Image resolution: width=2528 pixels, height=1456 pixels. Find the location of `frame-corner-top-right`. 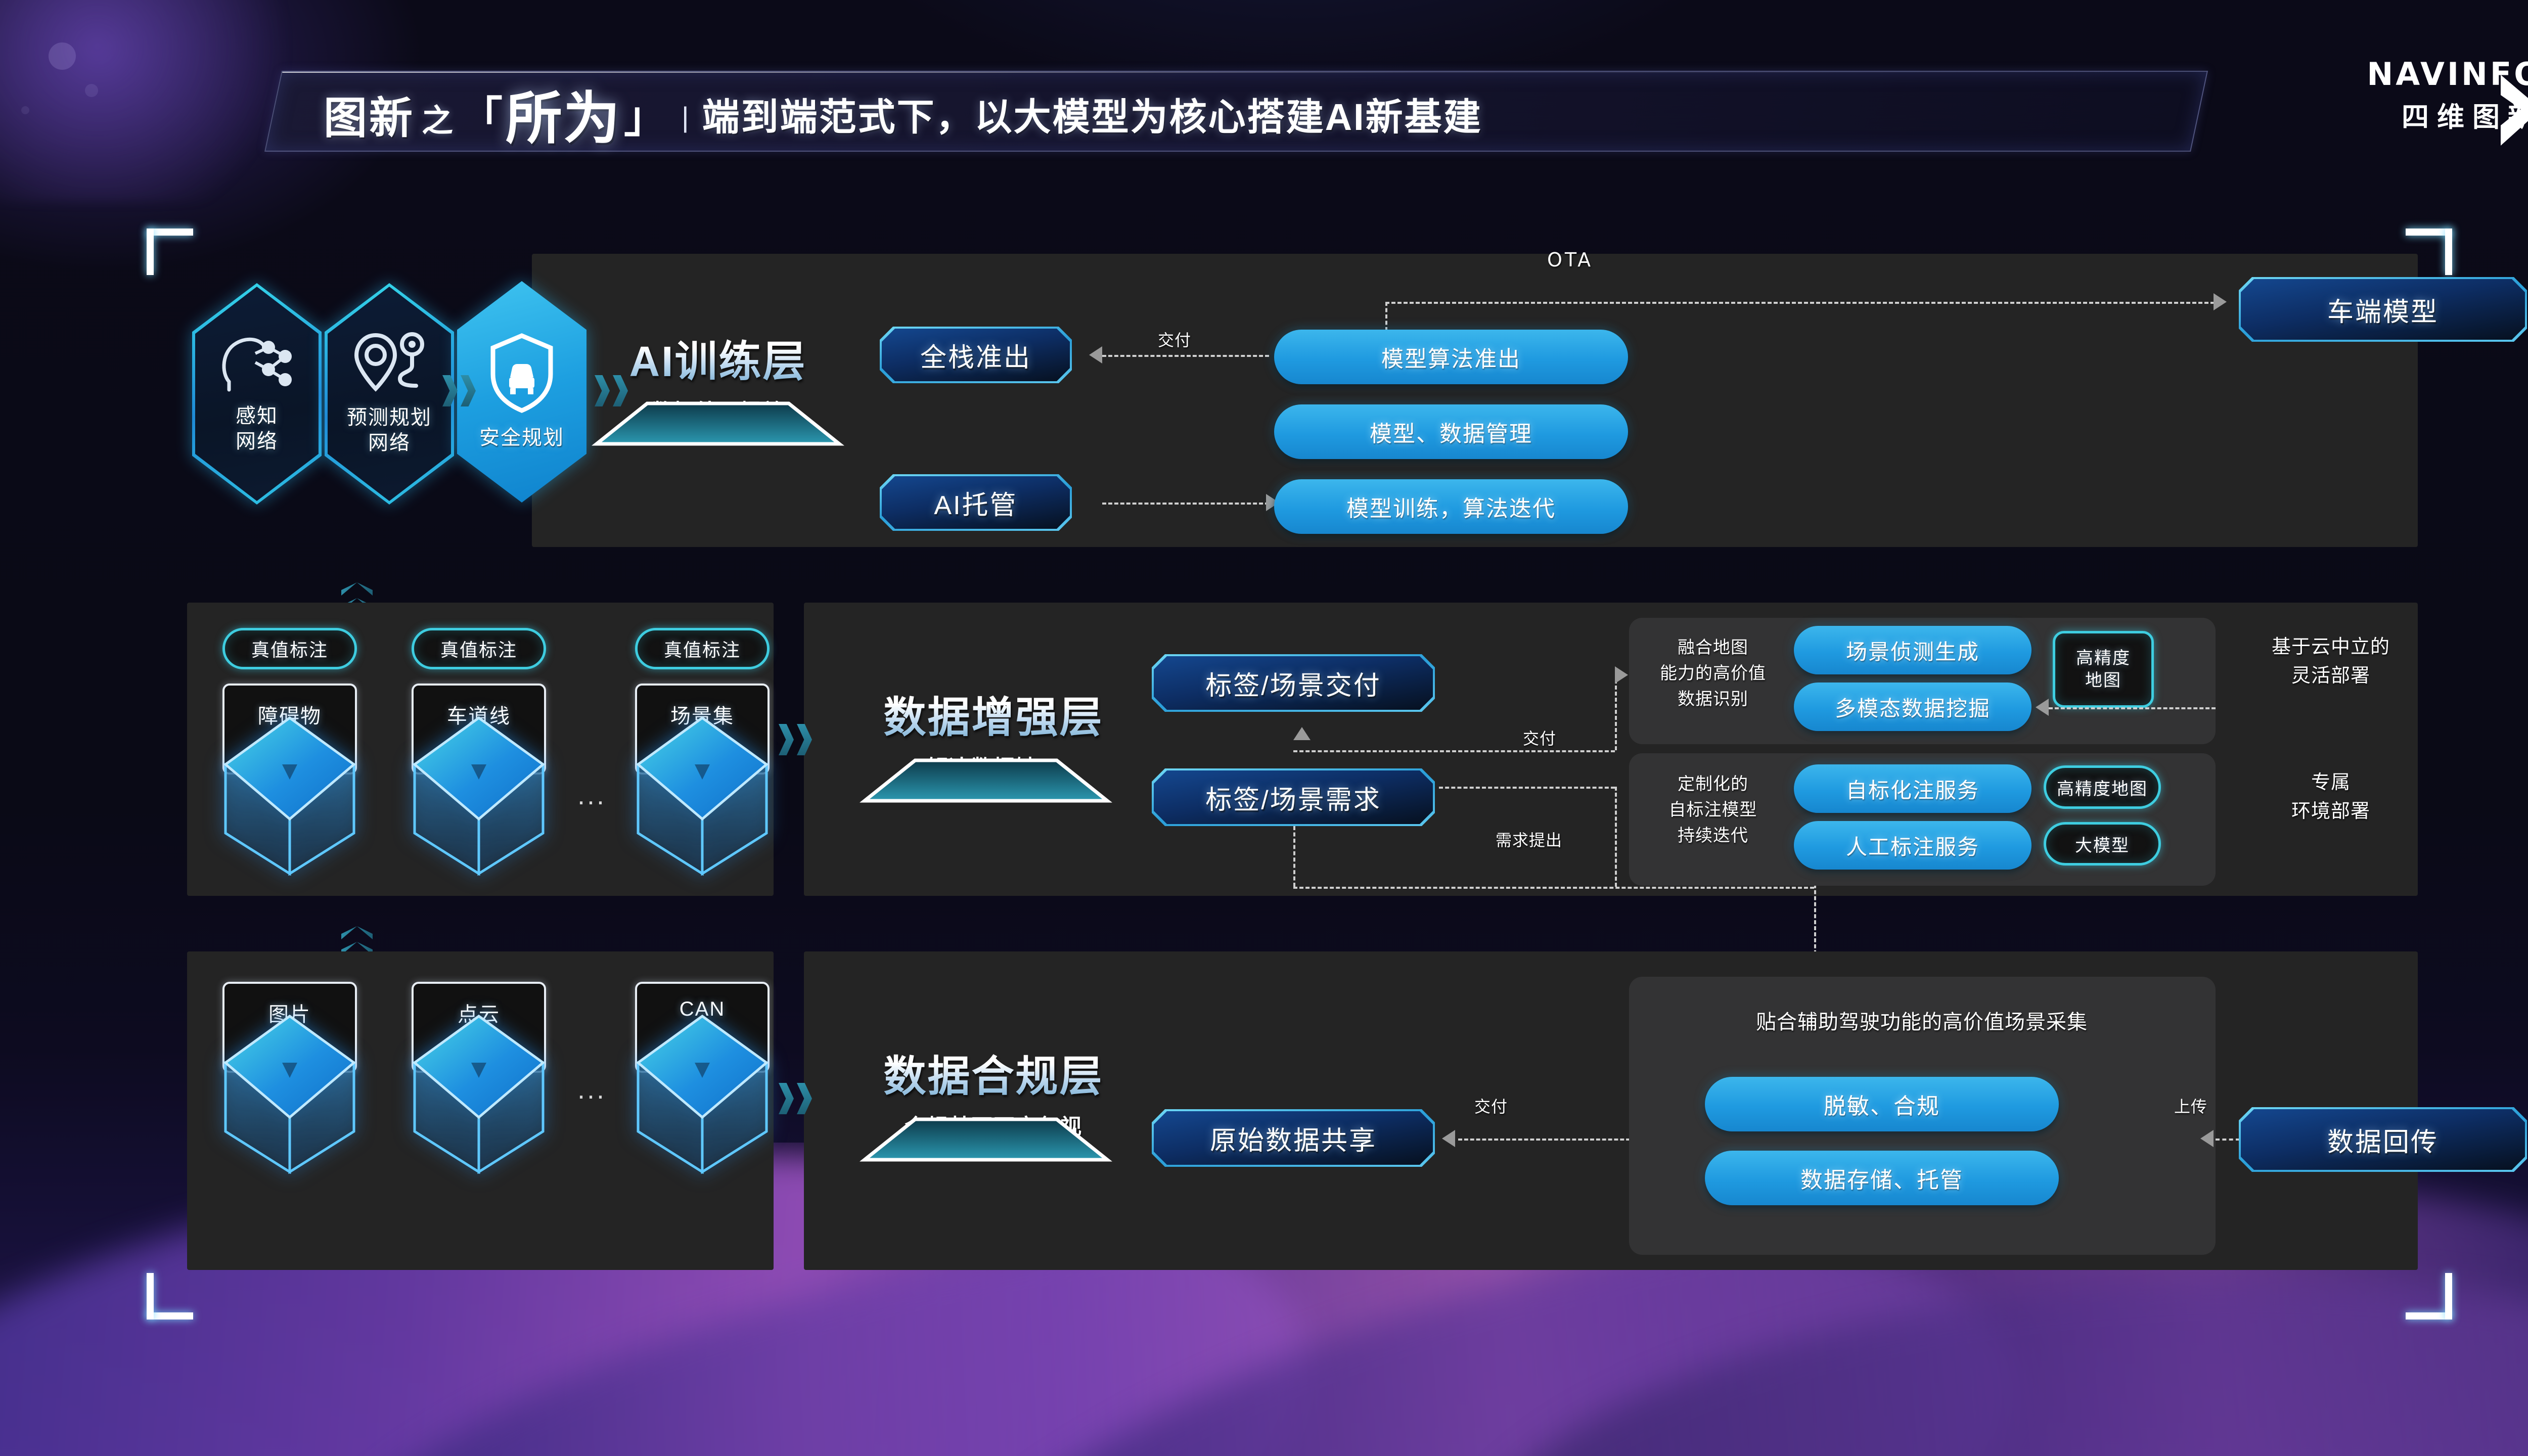

frame-corner-top-right is located at coordinates (2429, 252).